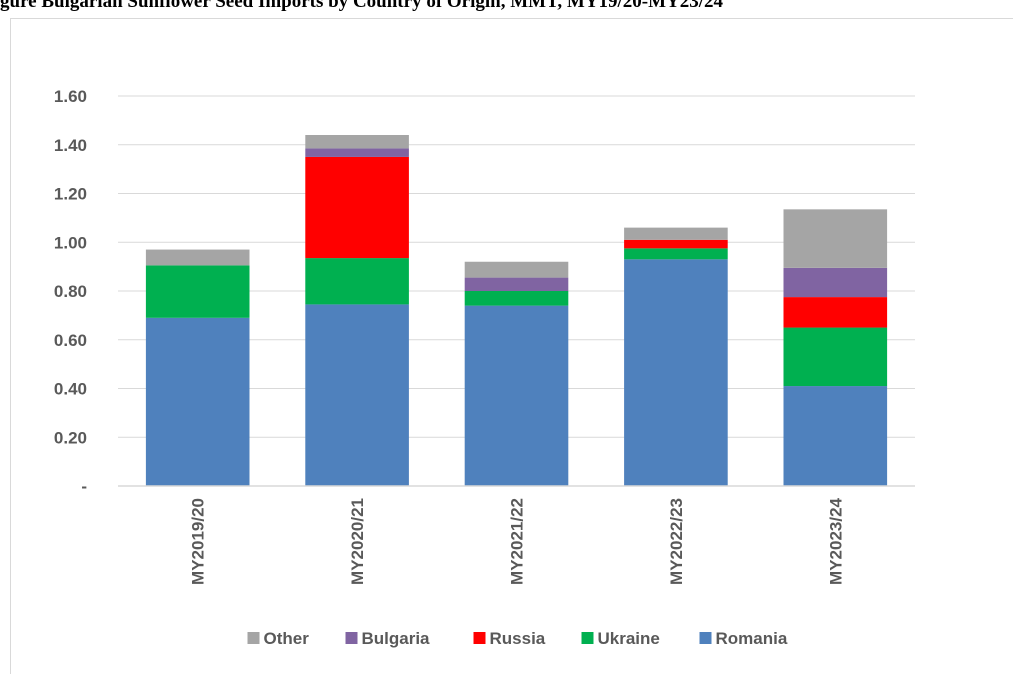 Image resolution: width=1013 pixels, height=674 pixels. What do you see at coordinates (517, 541) in the screenshot?
I see `x-tick-label: MY2021/22` at bounding box center [517, 541].